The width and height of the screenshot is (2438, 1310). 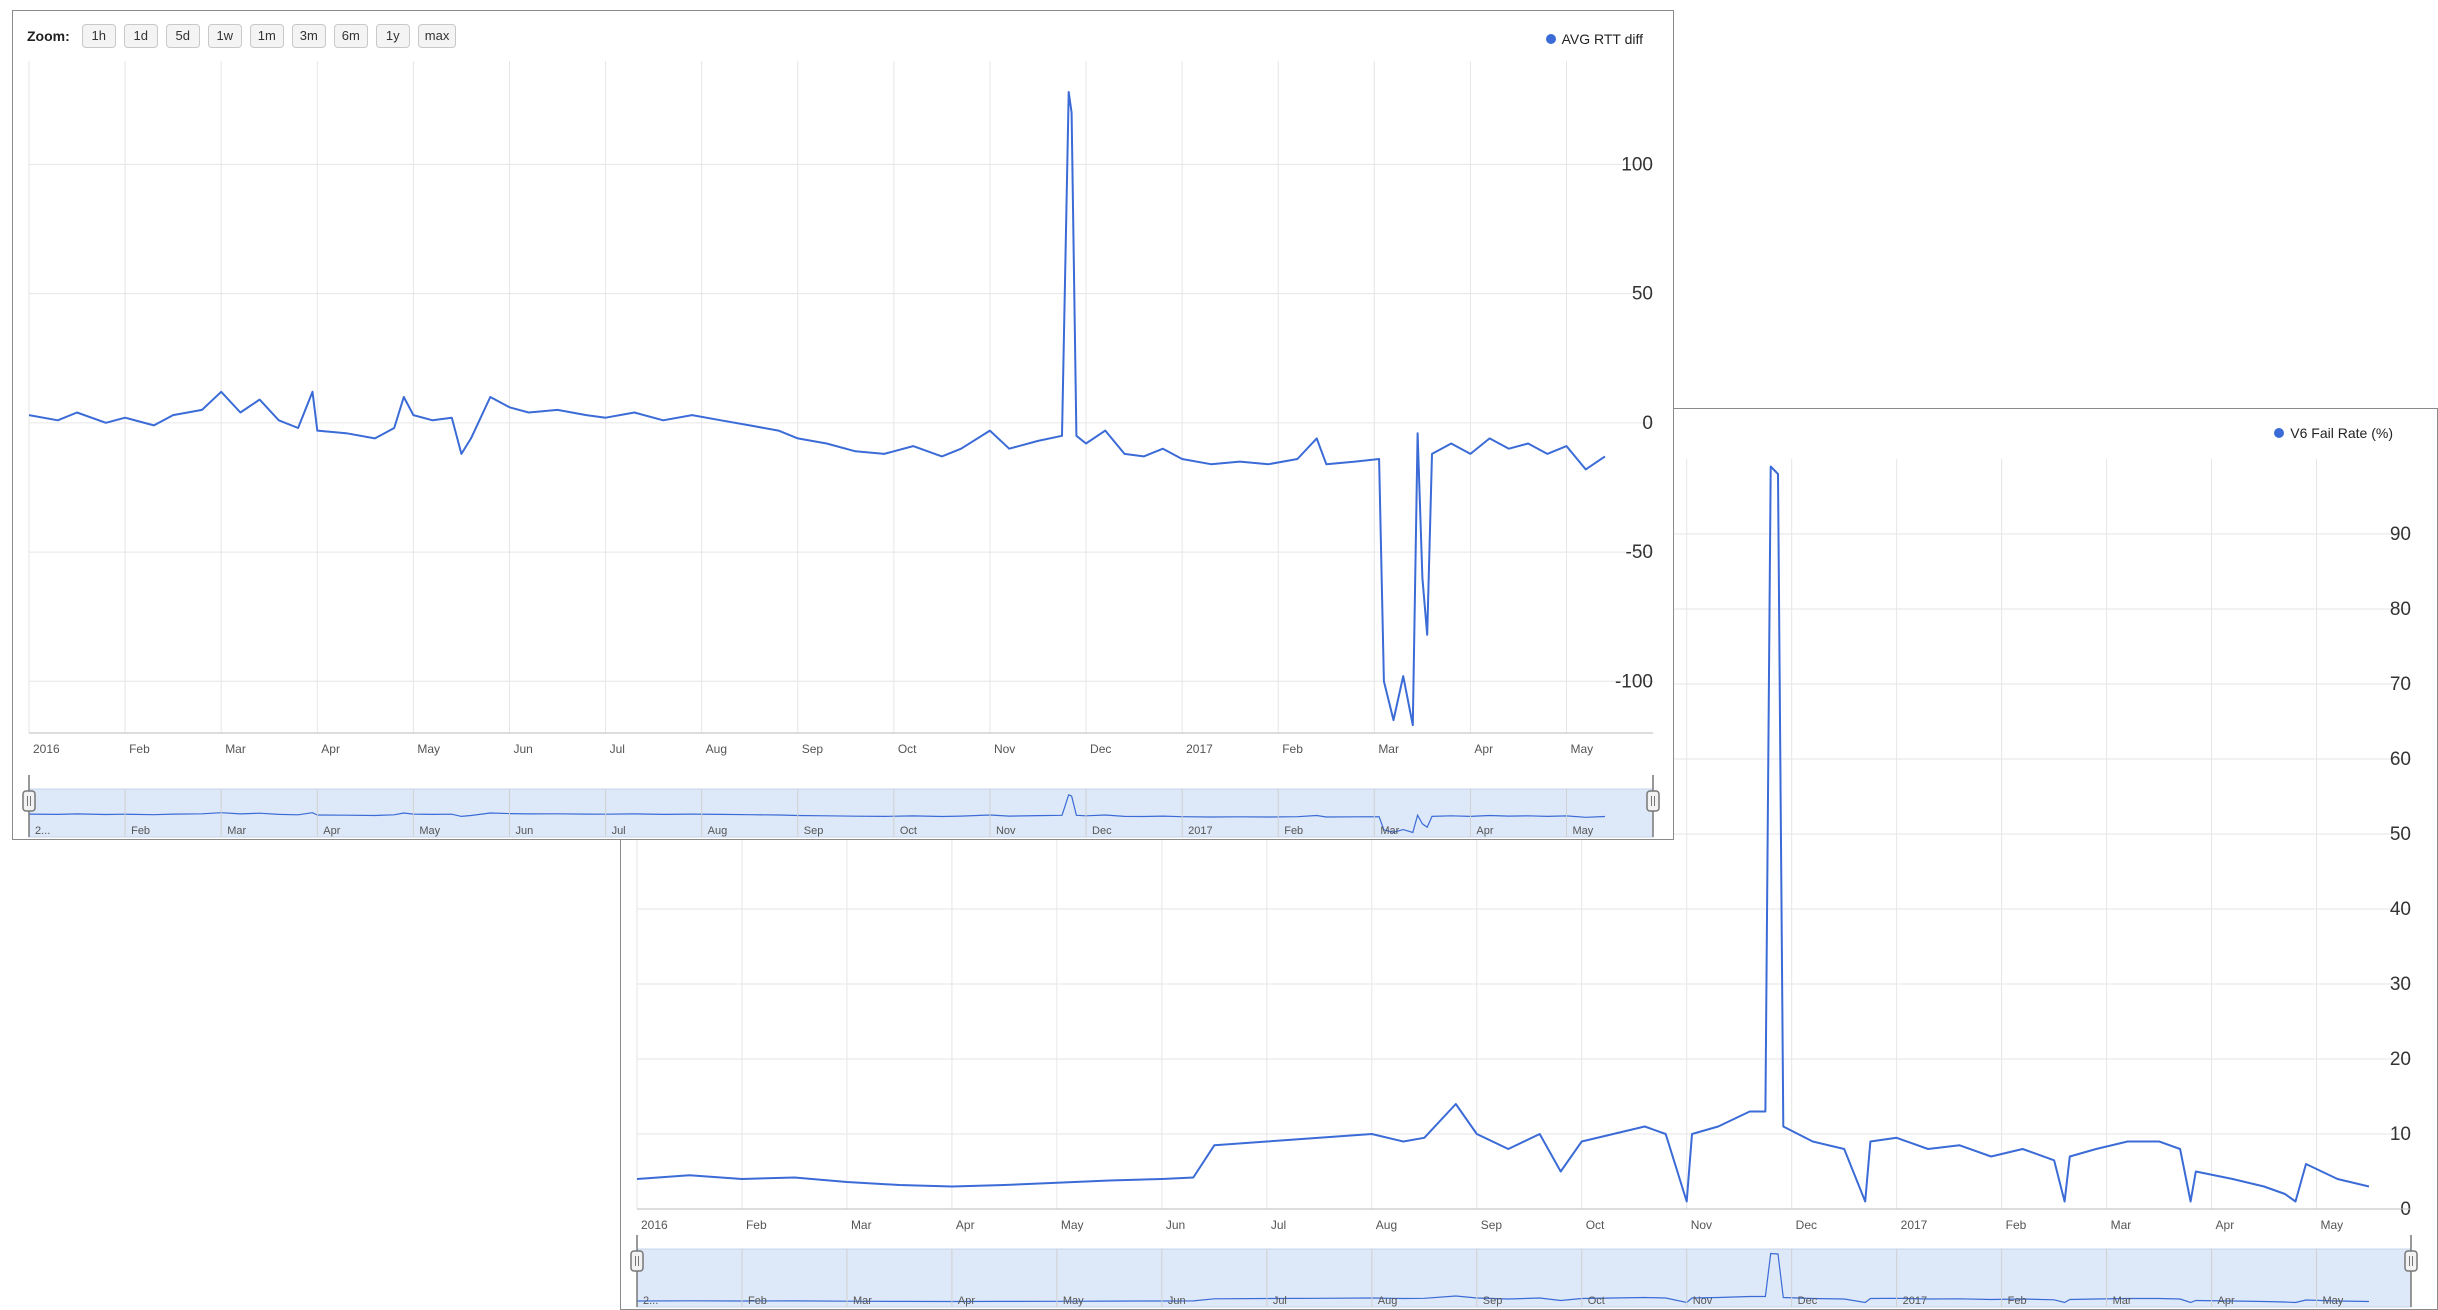 What do you see at coordinates (907, 749) in the screenshot?
I see `x-tick-label: Oct` at bounding box center [907, 749].